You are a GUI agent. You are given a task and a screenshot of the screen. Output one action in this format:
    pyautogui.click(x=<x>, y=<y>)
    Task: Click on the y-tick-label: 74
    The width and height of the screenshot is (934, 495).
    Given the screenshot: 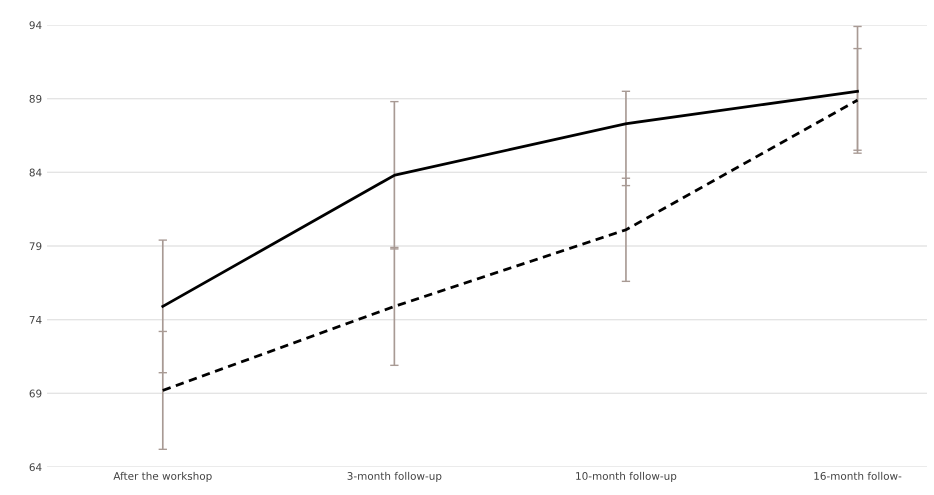 What is the action you would take?
    pyautogui.click(x=36, y=320)
    